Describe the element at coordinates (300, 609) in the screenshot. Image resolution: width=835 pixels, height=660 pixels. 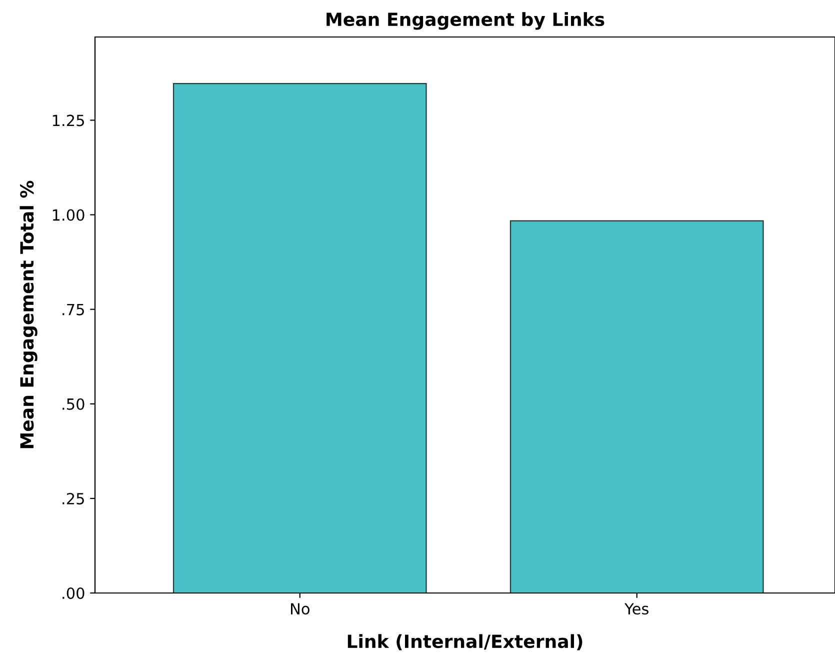
I see `x-tick-label: No` at that location.